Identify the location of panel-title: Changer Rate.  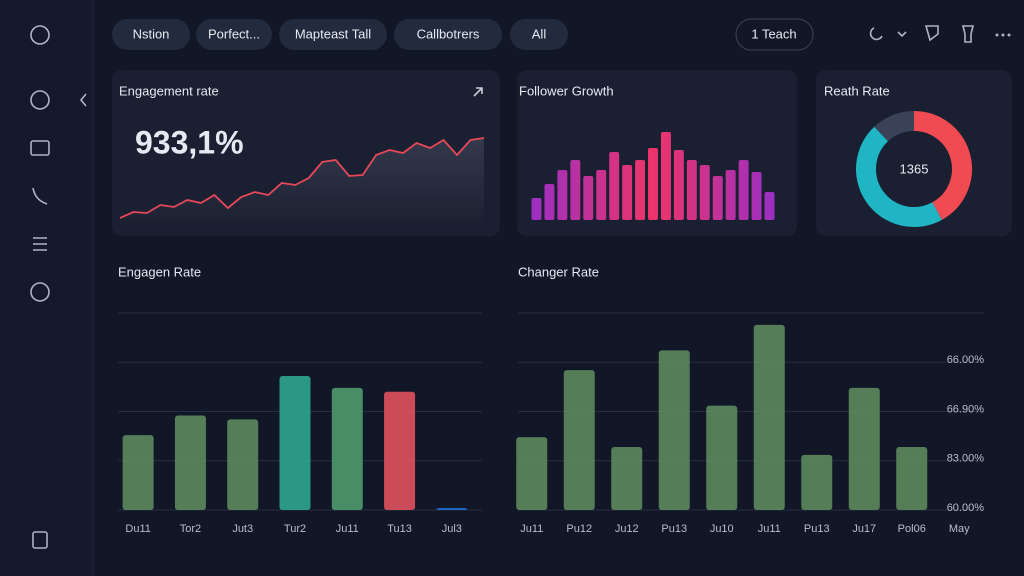
(558, 271).